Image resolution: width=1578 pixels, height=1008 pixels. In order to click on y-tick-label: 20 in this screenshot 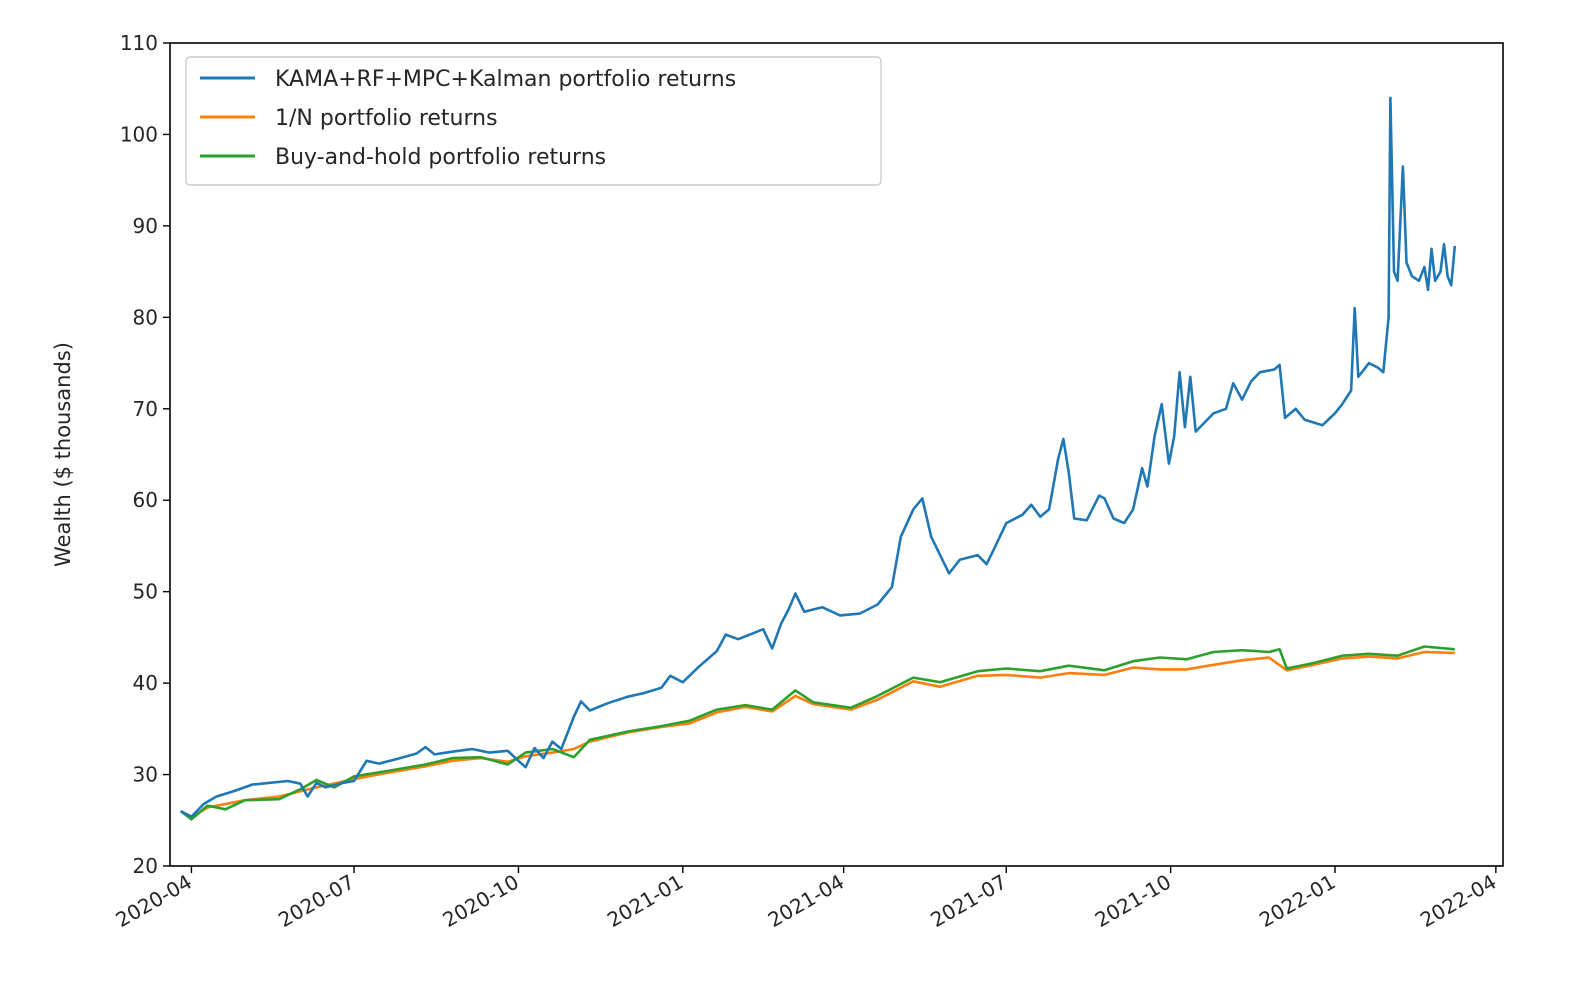, I will do `click(145, 866)`.